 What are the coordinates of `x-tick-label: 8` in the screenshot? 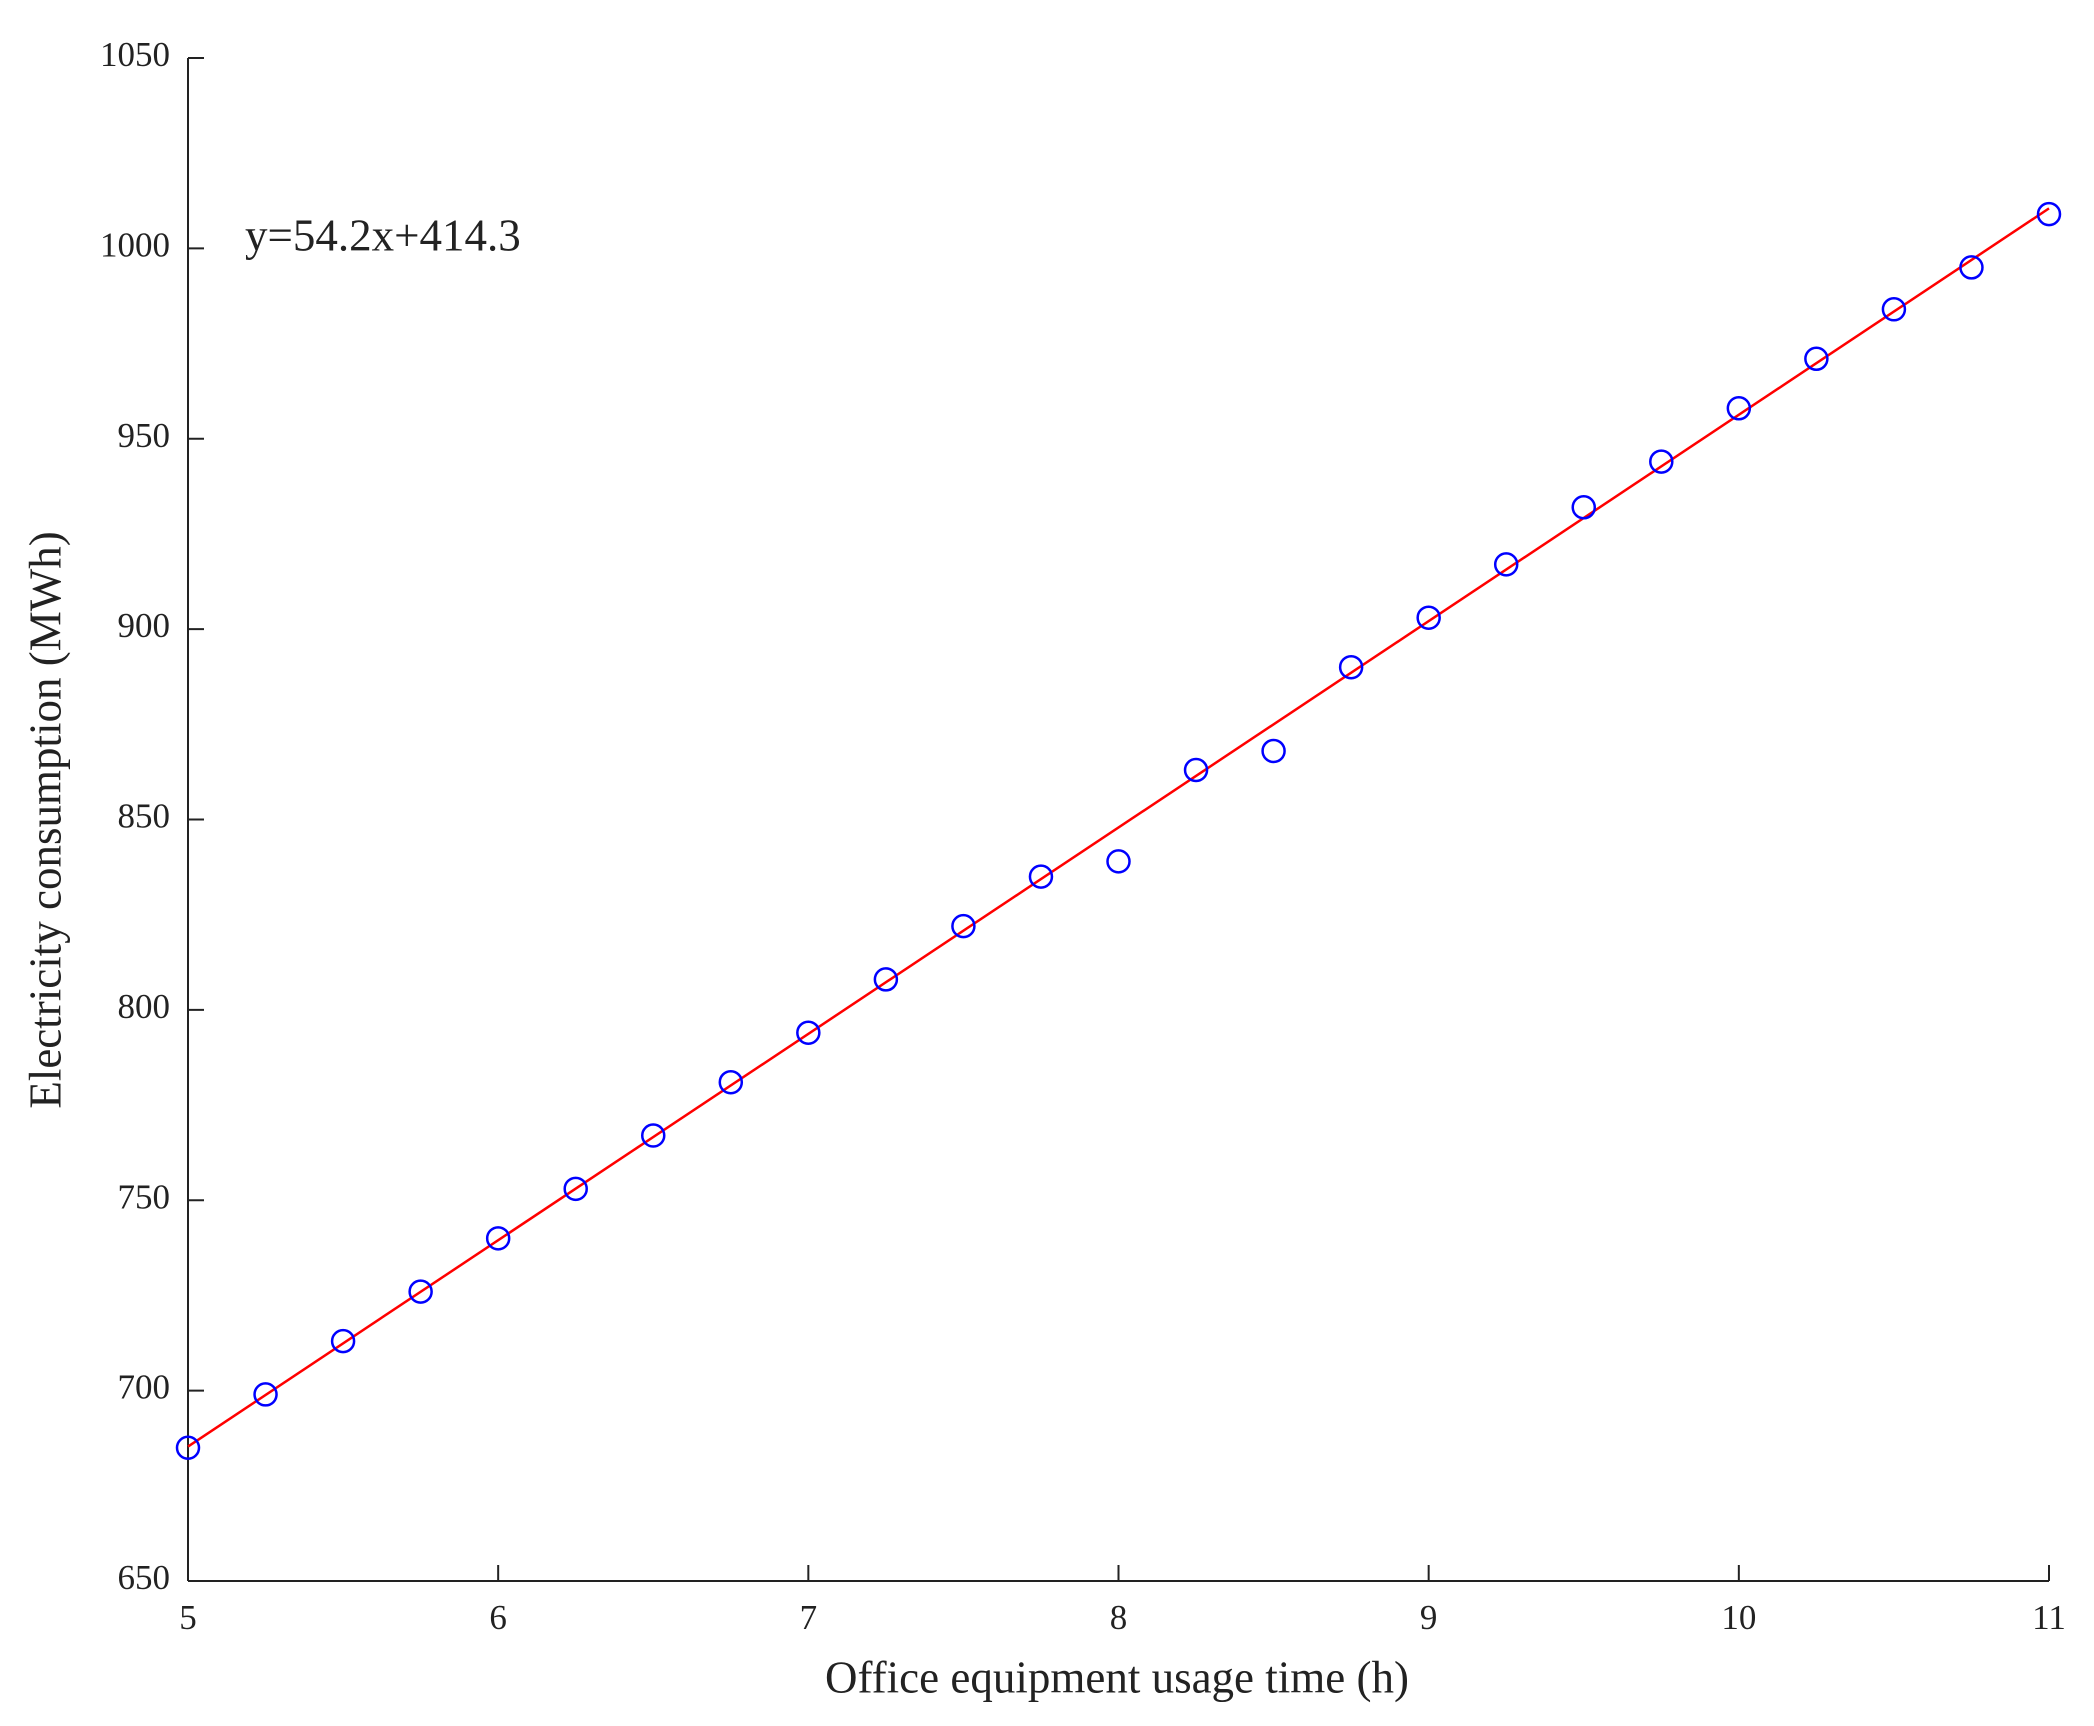 It's located at (1119, 1617).